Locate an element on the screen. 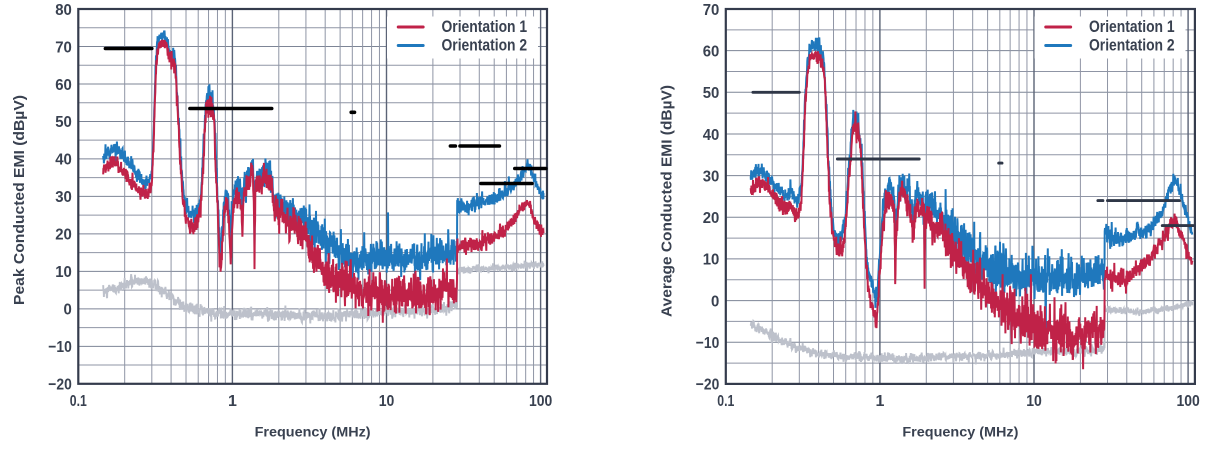 This screenshot has width=1209, height=452. svg-text: 80 is located at coordinates (63, 10).